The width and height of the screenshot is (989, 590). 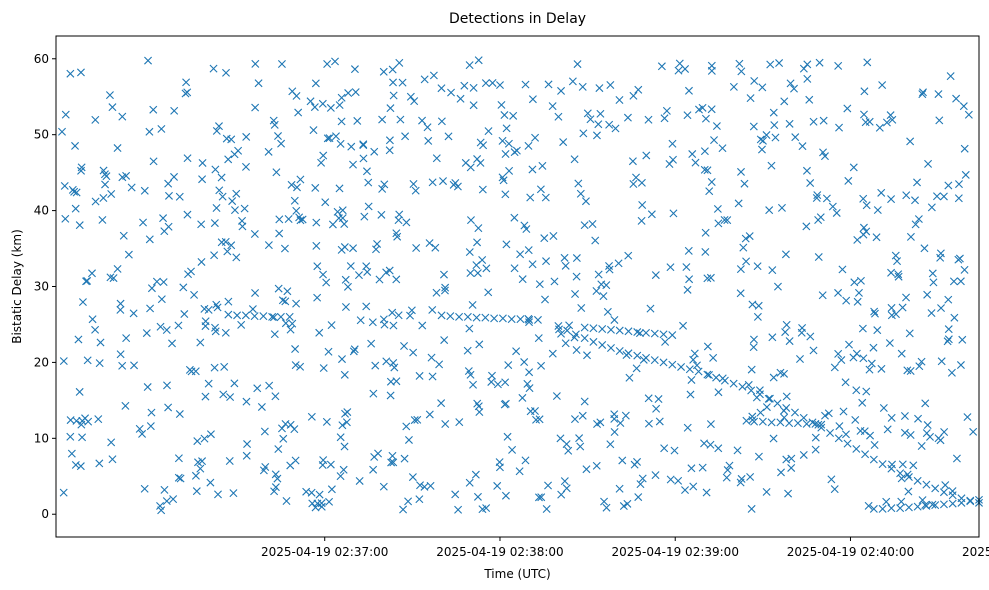 What do you see at coordinates (742, 386) in the screenshot?
I see `data-point-target-track` at bounding box center [742, 386].